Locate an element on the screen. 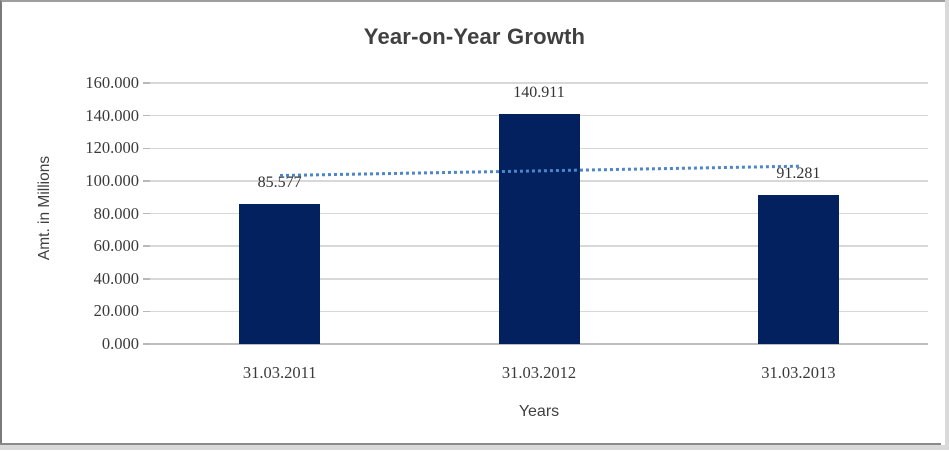 The height and width of the screenshot is (452, 949). y-tick-label: 120.000 is located at coordinates (112, 148).